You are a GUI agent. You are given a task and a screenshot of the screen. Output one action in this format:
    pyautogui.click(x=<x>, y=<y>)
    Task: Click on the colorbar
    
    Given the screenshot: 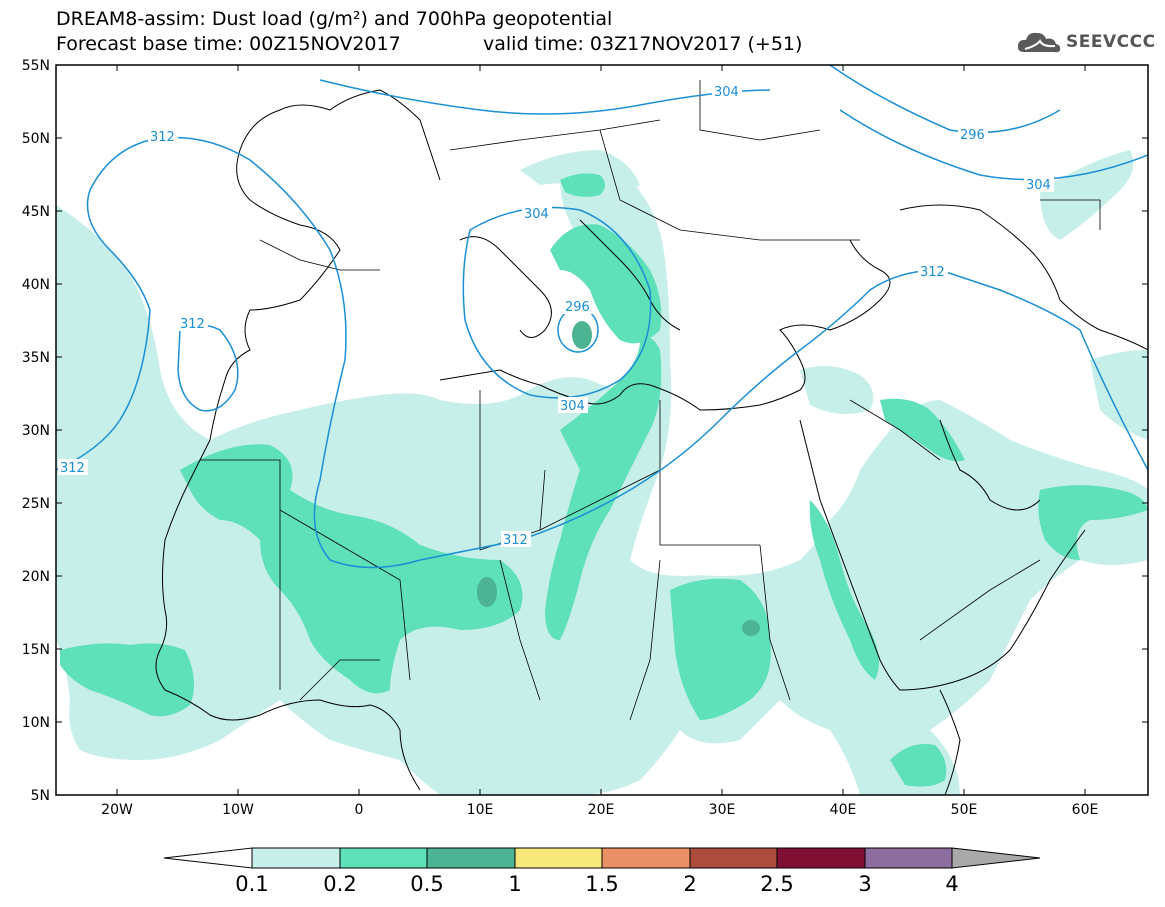 What is the action you would take?
    pyautogui.click(x=602, y=858)
    